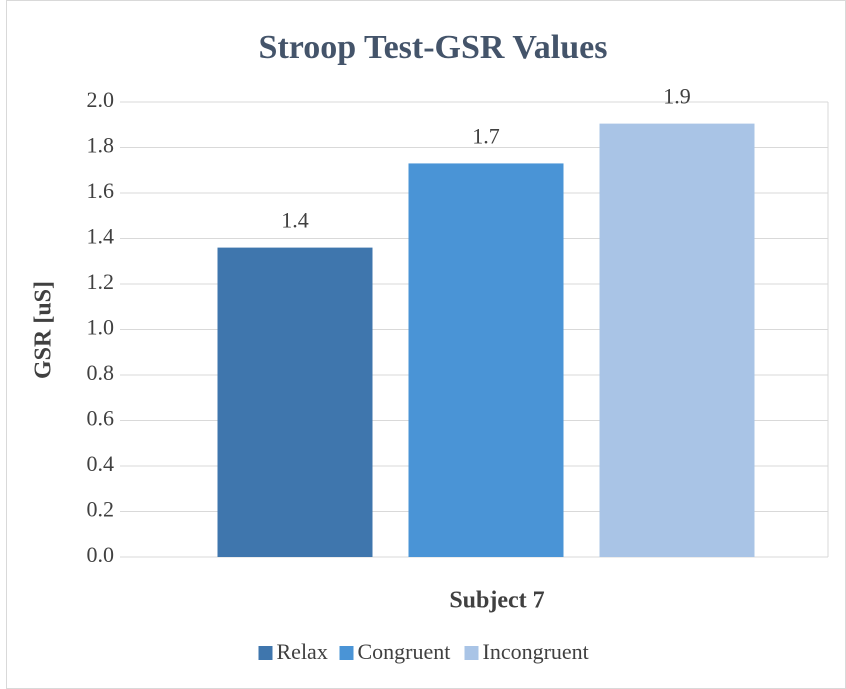 The width and height of the screenshot is (846, 689). I want to click on y-tick-label: 0.6, so click(101, 418).